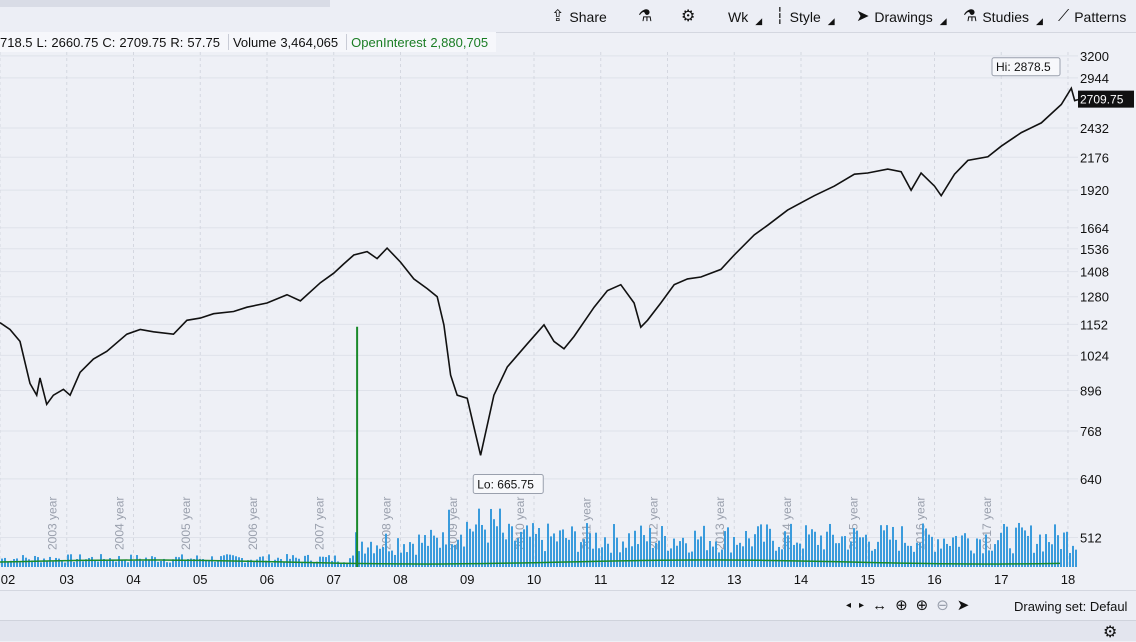 This screenshot has height=642, width=1136. I want to click on style-label: Style, so click(805, 17).